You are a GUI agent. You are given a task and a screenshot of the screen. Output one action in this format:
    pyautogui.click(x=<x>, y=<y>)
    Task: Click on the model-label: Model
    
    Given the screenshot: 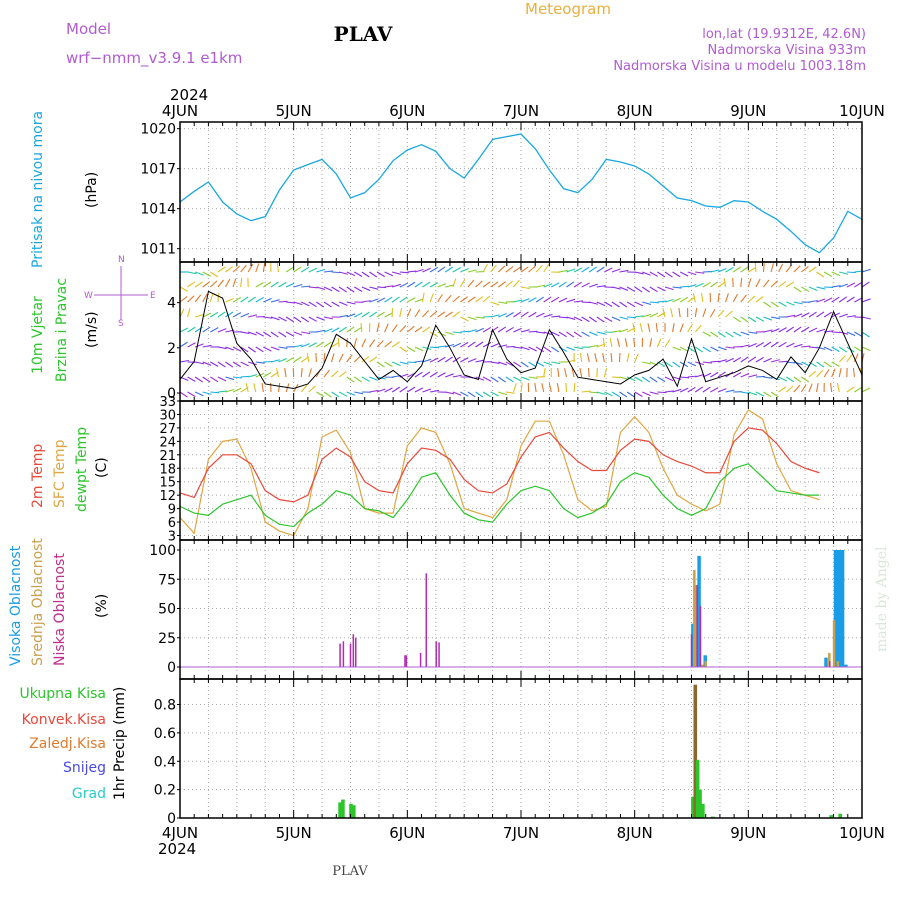 What is the action you would take?
    pyautogui.click(x=88, y=29)
    